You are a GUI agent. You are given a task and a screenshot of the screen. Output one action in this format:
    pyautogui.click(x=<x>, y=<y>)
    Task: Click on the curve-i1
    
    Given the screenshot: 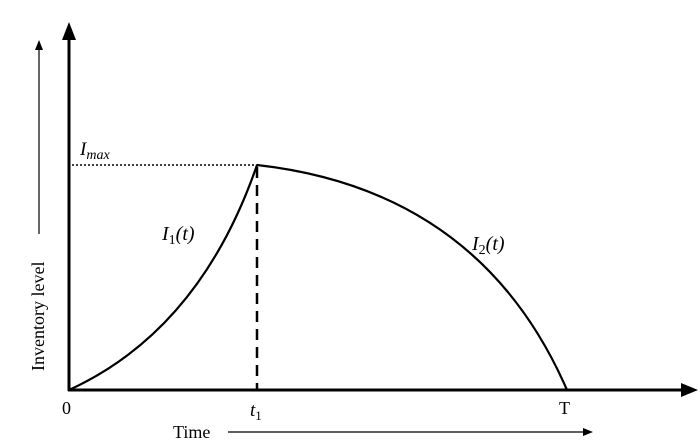 What is the action you would take?
    pyautogui.click(x=163, y=277)
    